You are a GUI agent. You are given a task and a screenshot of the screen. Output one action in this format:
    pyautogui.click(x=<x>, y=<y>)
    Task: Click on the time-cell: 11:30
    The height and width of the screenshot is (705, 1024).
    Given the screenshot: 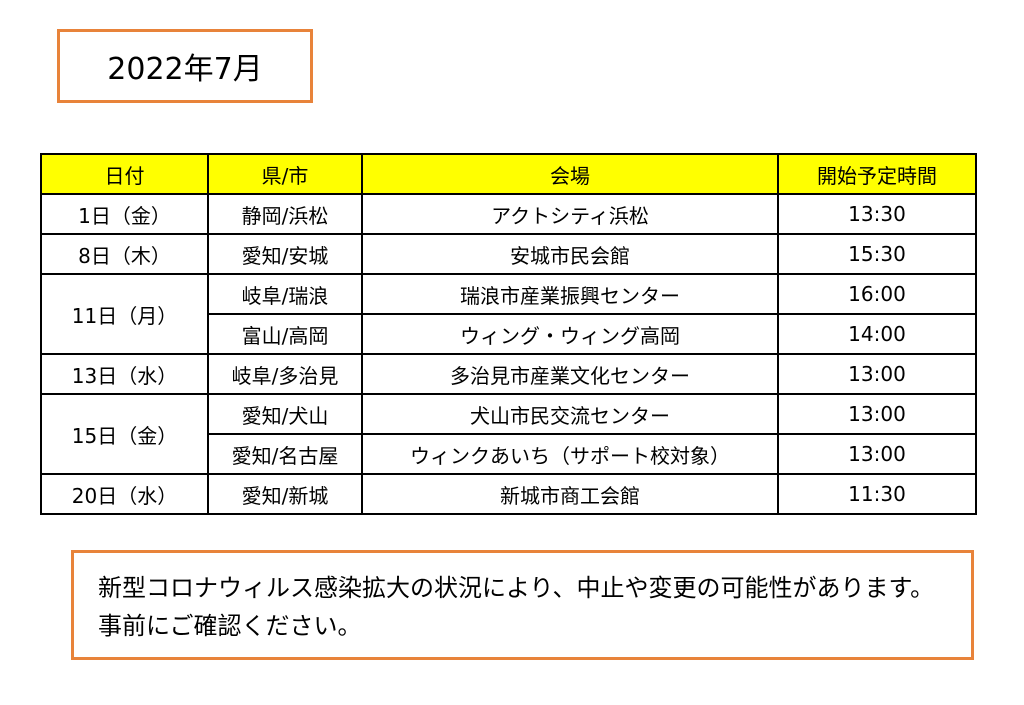 What is the action you would take?
    pyautogui.click(x=877, y=494)
    